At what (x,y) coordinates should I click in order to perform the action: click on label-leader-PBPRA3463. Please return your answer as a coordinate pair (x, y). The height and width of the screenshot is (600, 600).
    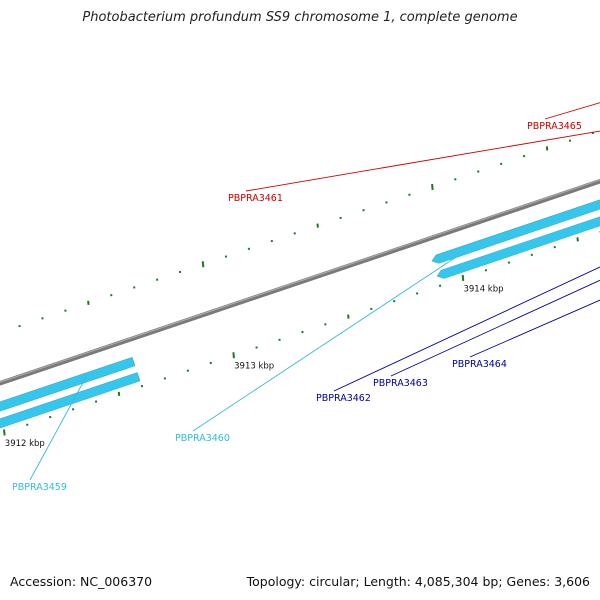
    Looking at the image, I should click on (495, 328).